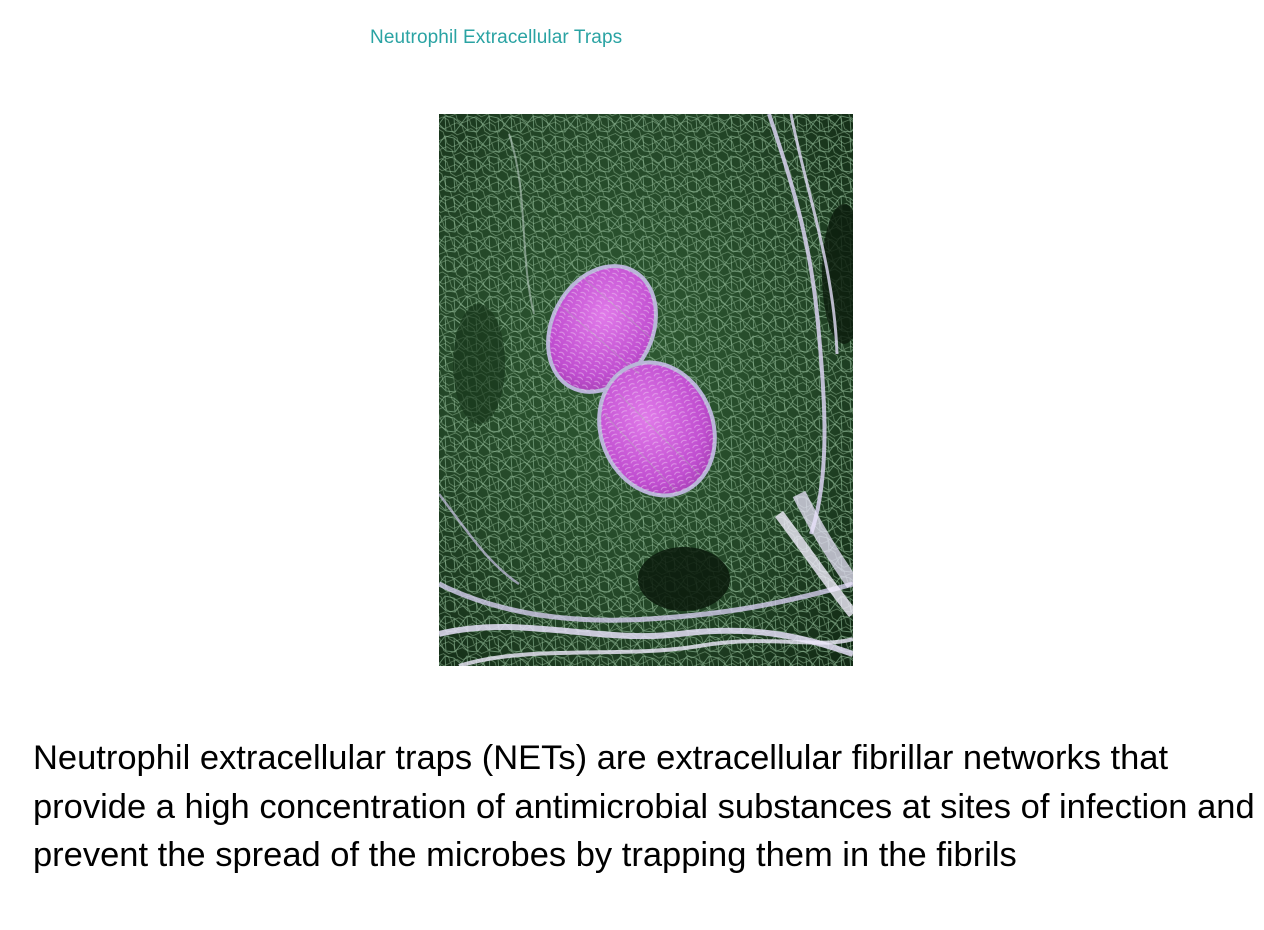 The height and width of the screenshot is (930, 1264). Describe the element at coordinates (496, 37) in the screenshot. I see `slide-title: Neutrophil Extracellular Traps` at that location.